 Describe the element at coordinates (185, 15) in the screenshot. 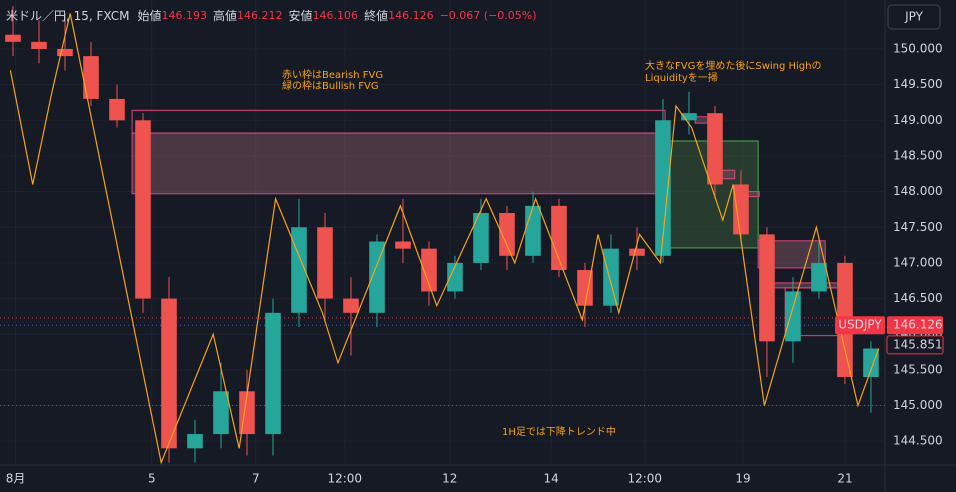

I see `field-value: 146.193` at that location.